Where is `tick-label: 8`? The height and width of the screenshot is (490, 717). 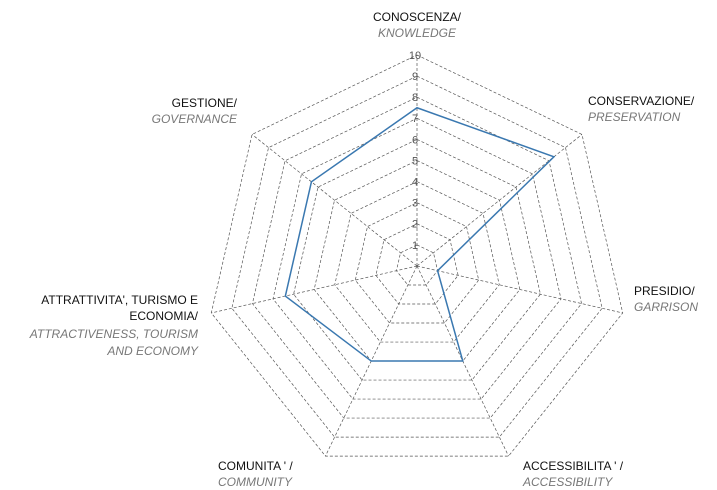
tick-label: 8 is located at coordinates (415, 98).